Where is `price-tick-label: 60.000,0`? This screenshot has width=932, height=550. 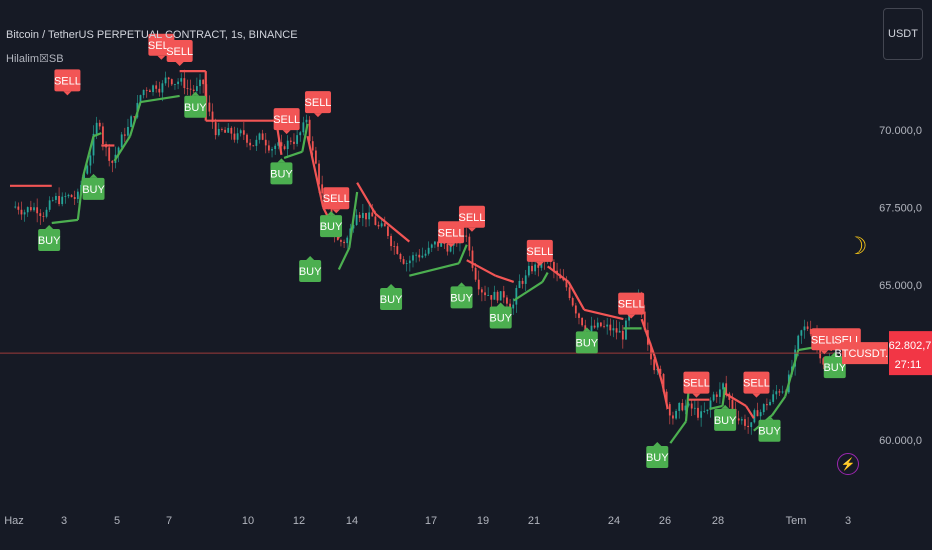
price-tick-label: 60.000,0 is located at coordinates (900, 441).